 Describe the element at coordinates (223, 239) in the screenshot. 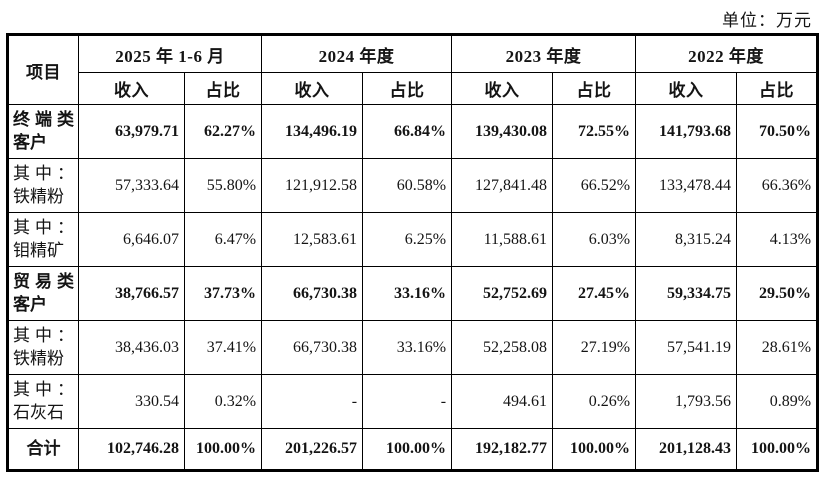

I see `share-cell: 6.47%` at that location.